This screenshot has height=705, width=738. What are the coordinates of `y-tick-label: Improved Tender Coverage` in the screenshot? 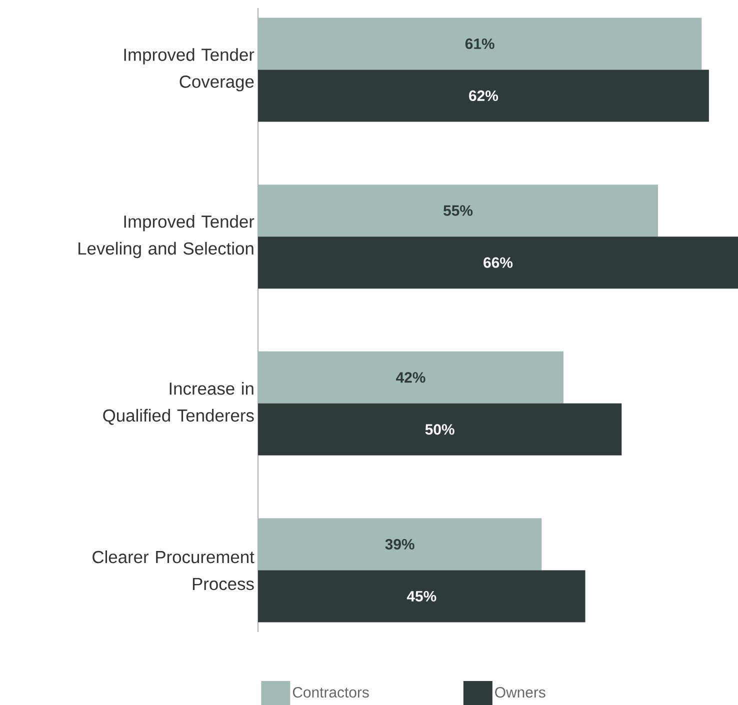 It's located at (189, 70).